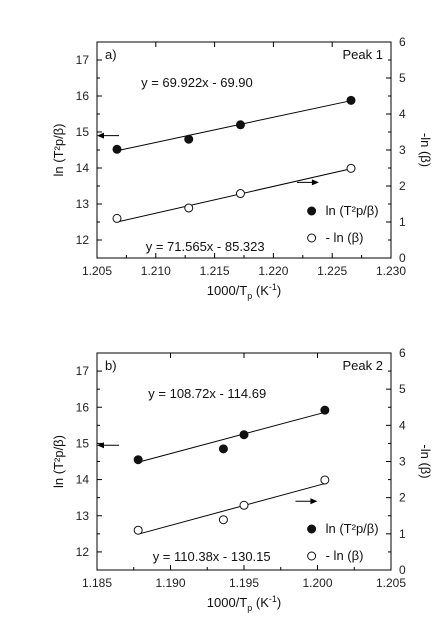 The width and height of the screenshot is (445, 631). Describe the element at coordinates (197, 82) in the screenshot. I see `equation-top: y = 69.922x - 69.90` at that location.